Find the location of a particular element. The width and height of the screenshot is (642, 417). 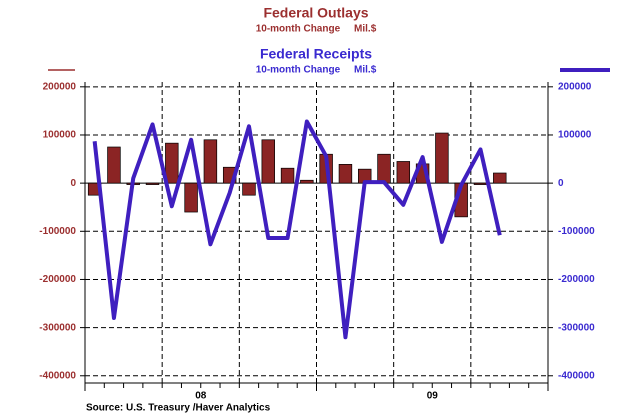

y2-tick-label: 200000 is located at coordinates (575, 86).